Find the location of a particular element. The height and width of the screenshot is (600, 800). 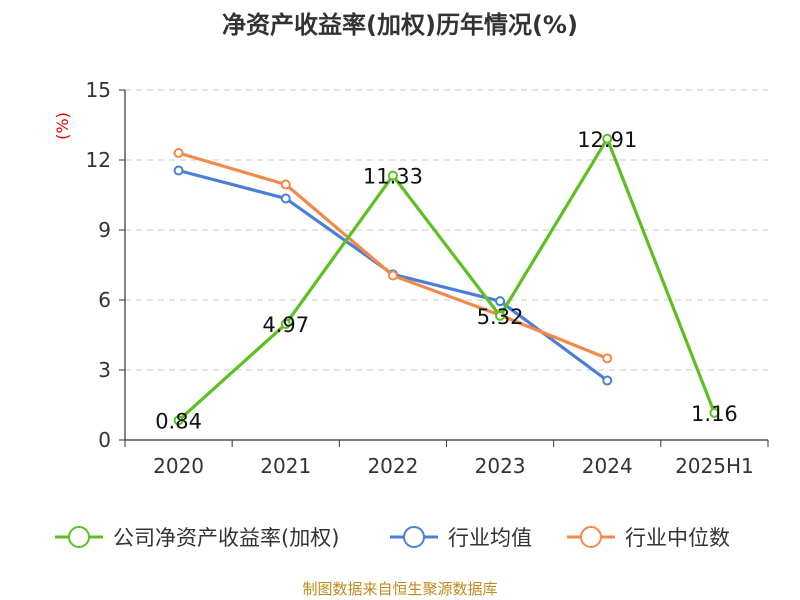

x-tick-label: 2023 is located at coordinates (500, 466).